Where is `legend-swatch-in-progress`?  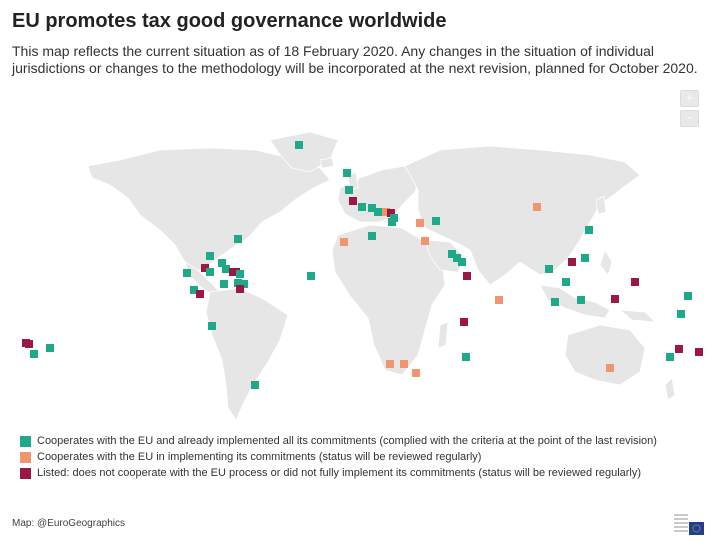
legend-swatch-in-progress is located at coordinates (25, 457).